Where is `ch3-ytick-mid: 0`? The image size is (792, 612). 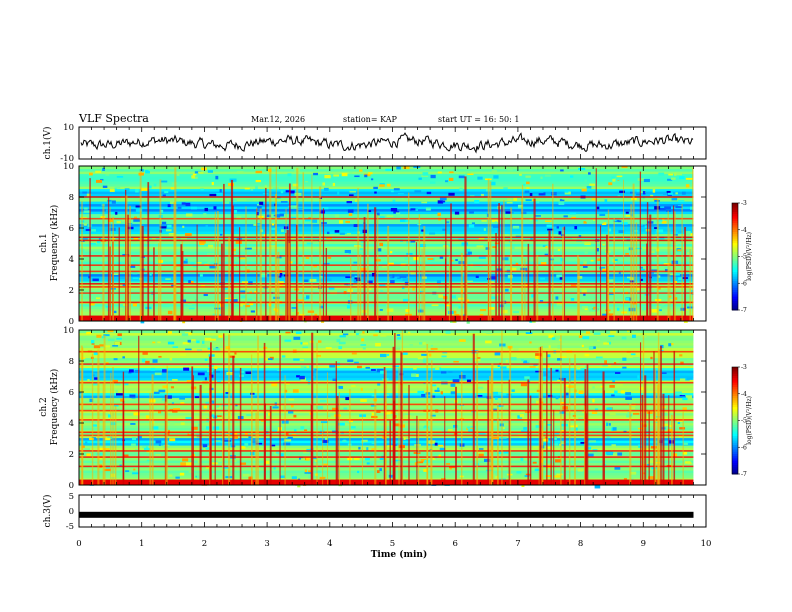
ch3-ytick-mid: 0 is located at coordinates (71, 512).